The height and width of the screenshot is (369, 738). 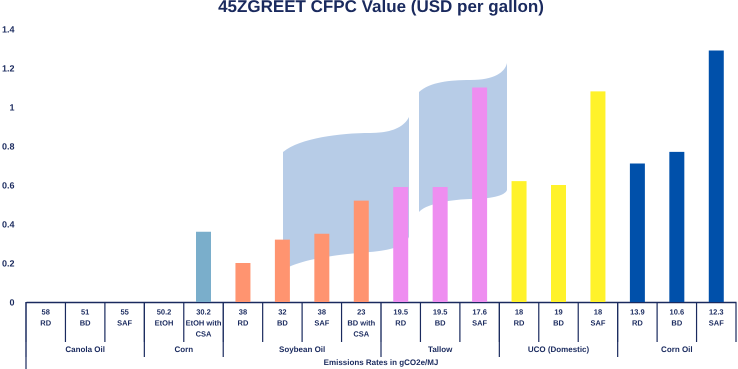 I want to click on y-tick-label: 0.2, so click(x=8, y=263).